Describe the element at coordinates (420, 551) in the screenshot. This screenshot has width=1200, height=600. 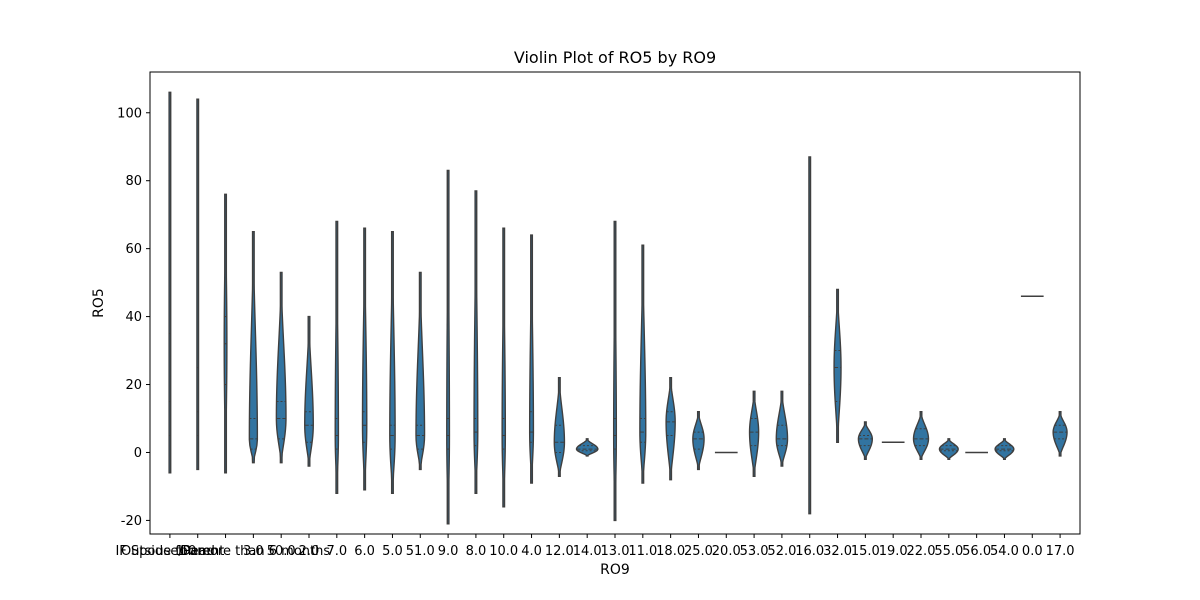
I see `x-tick-label: 51.0` at that location.